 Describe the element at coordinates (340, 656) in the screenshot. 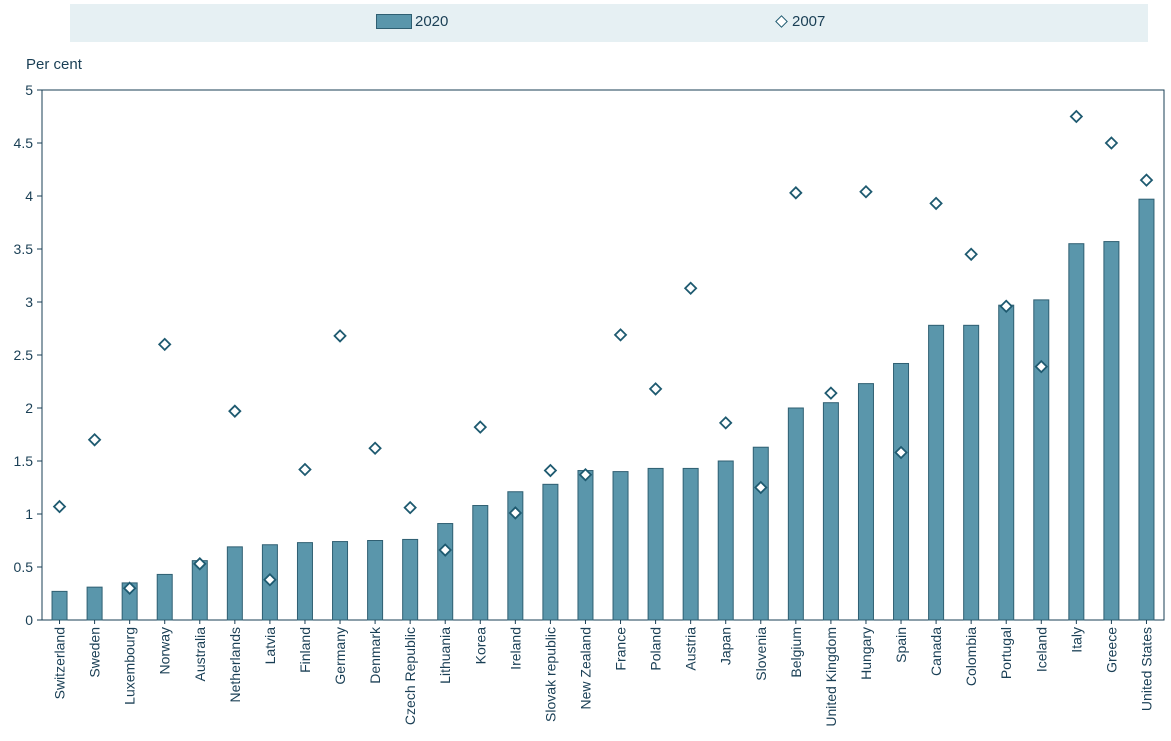

I see `x-tick-label: Germany` at that location.